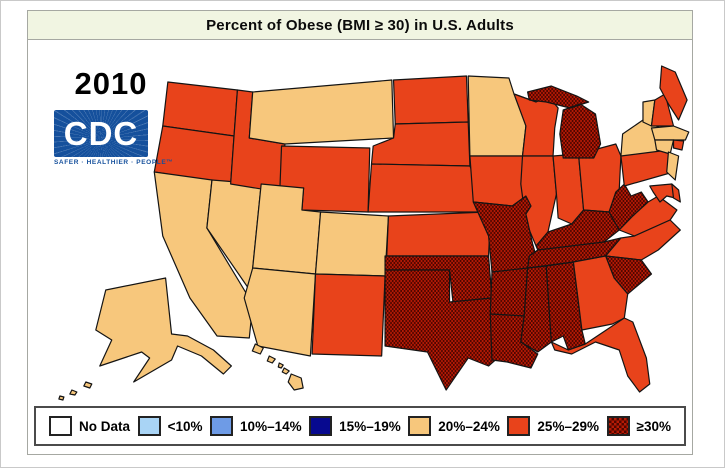 This screenshot has height=468, width=725. Describe the element at coordinates (673, 166) in the screenshot. I see `state-NJ` at that location.